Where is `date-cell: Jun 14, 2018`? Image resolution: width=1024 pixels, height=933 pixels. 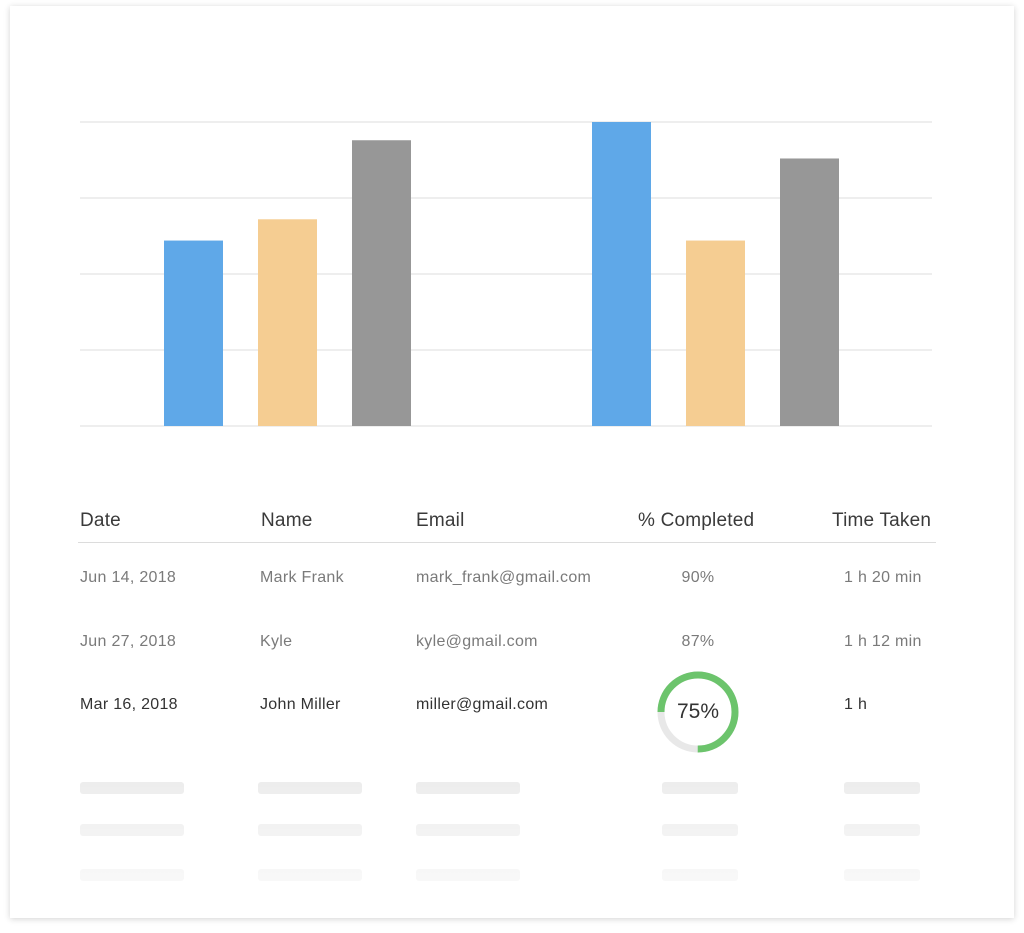 date-cell: Jun 14, 2018 is located at coordinates (128, 577).